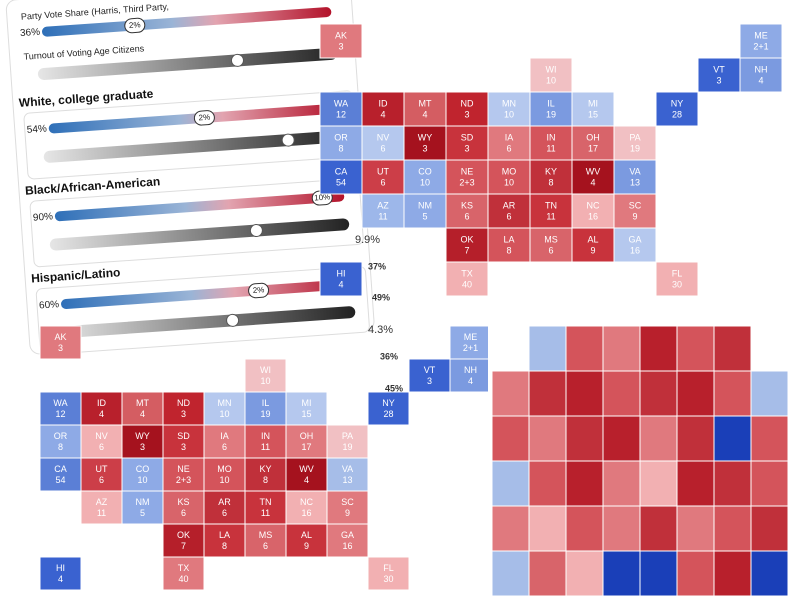 This screenshot has height=605, width=800. Describe the element at coordinates (389, 356) in the screenshot. I see `floating-value: 36%` at that location.